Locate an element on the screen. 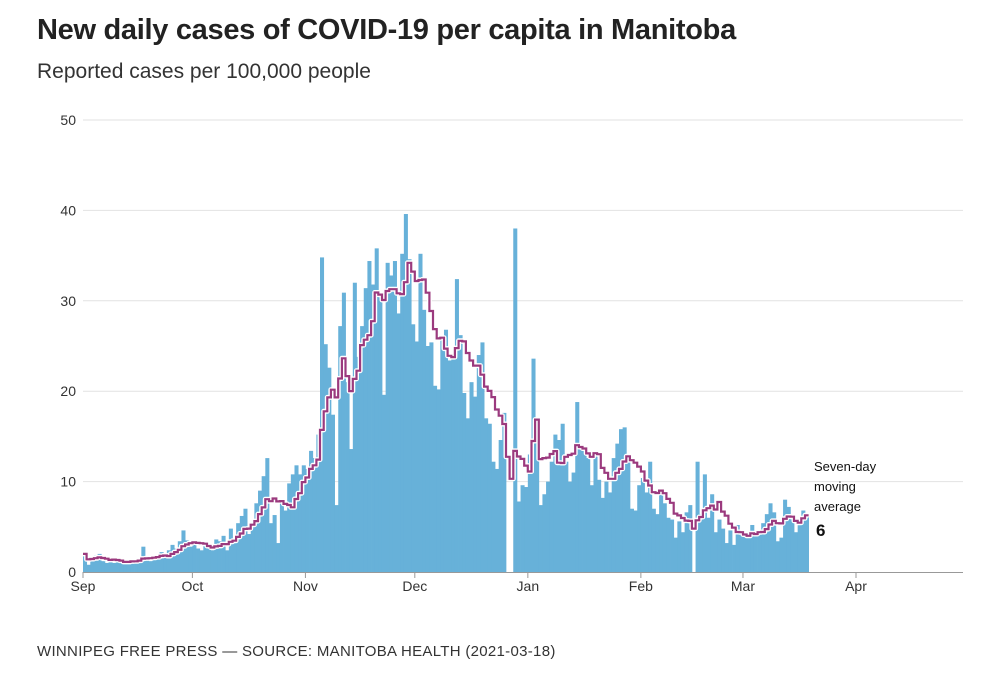 The image size is (1000, 692). y-tick-label: 50 is located at coordinates (68, 120).